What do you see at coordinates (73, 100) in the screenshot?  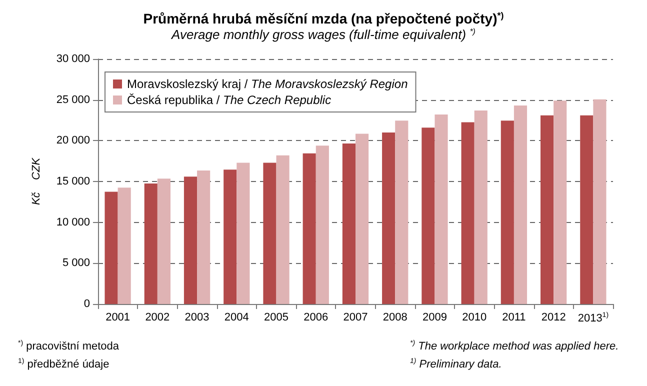 I see `y-tick-label: 25 000` at bounding box center [73, 100].